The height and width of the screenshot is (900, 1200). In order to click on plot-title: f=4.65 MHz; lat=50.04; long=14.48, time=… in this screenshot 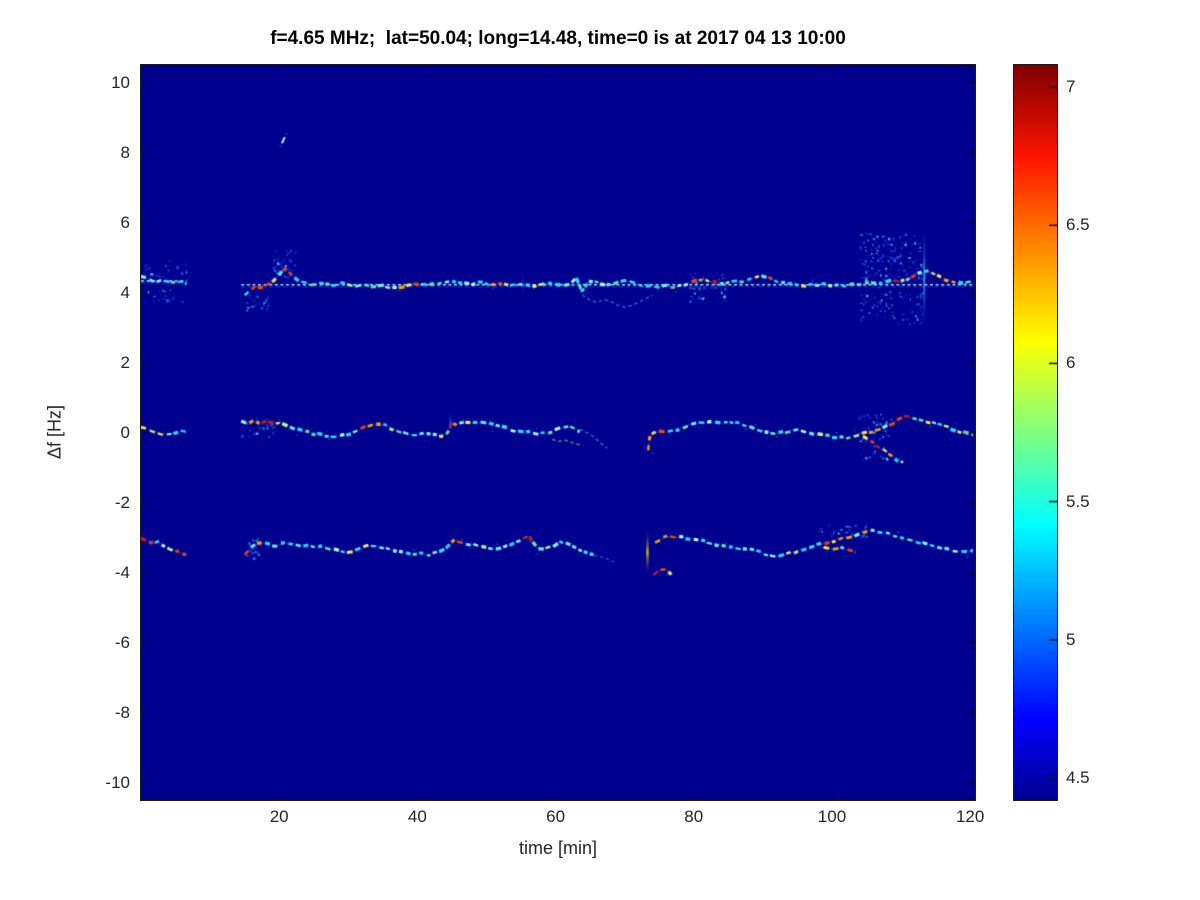, I will do `click(558, 38)`.